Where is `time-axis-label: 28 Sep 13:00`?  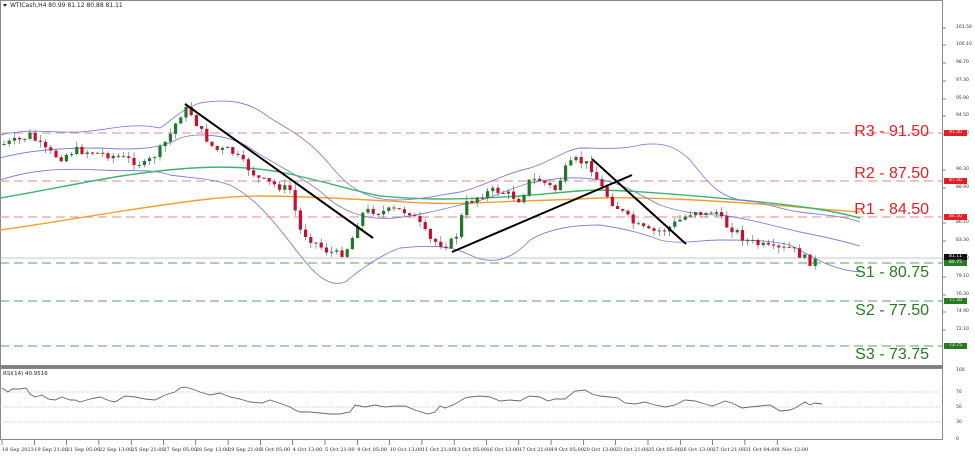 time-axis-label: 28 Sep 13:00 is located at coordinates (212, 450).